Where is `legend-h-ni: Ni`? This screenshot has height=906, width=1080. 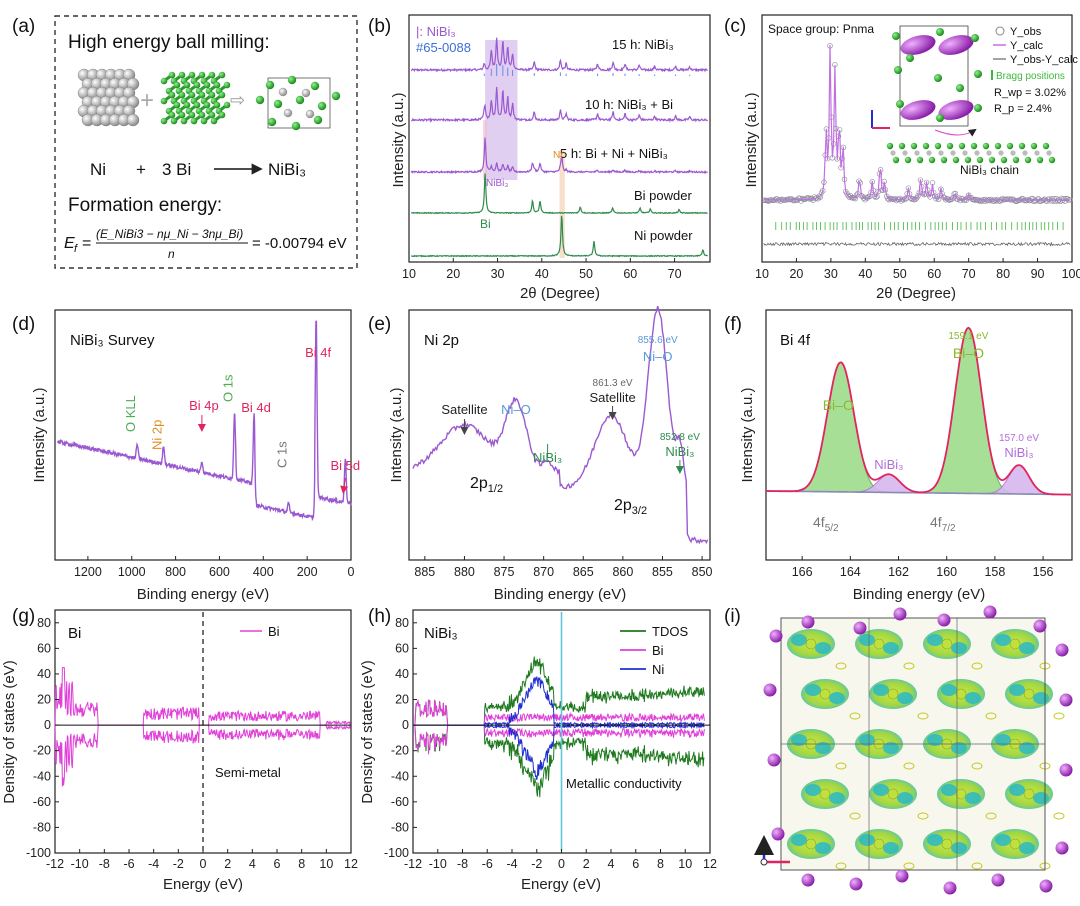 legend-h-ni: Ni is located at coordinates (658, 669).